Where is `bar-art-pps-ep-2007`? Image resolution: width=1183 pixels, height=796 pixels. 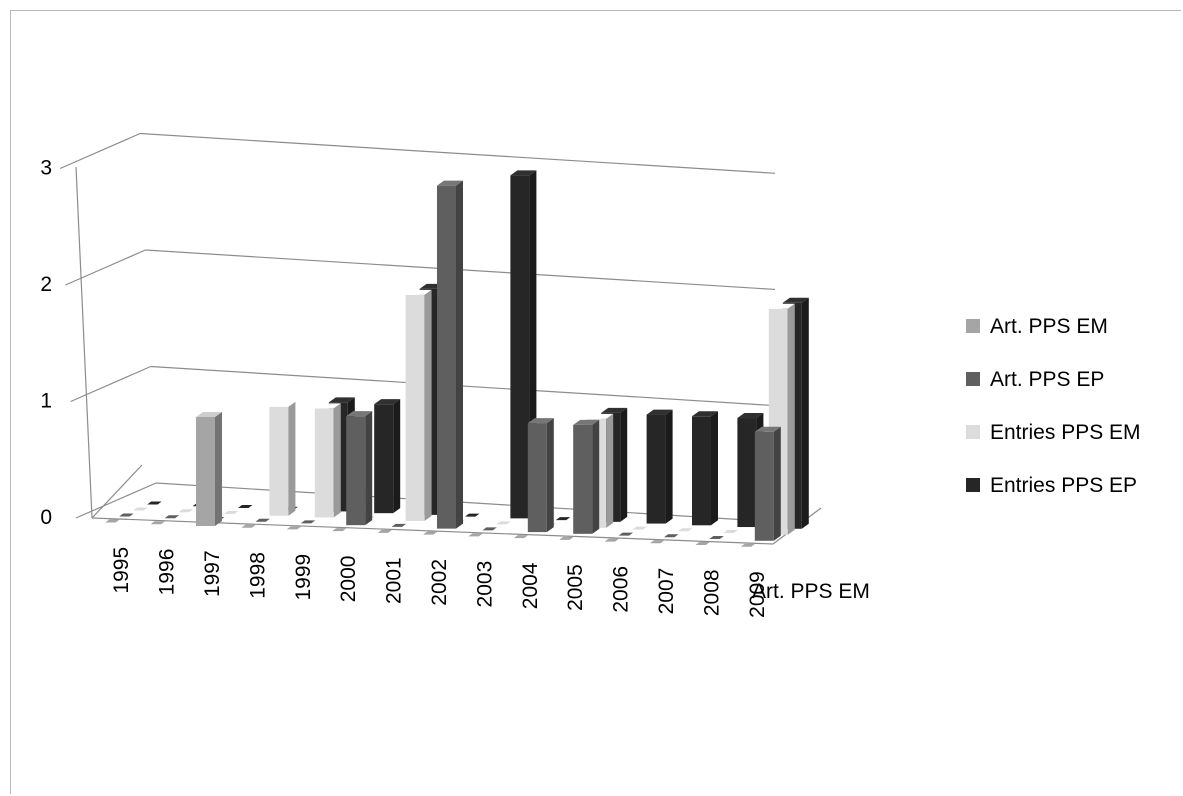
bar-art-pps-ep-2007 is located at coordinates (671, 536).